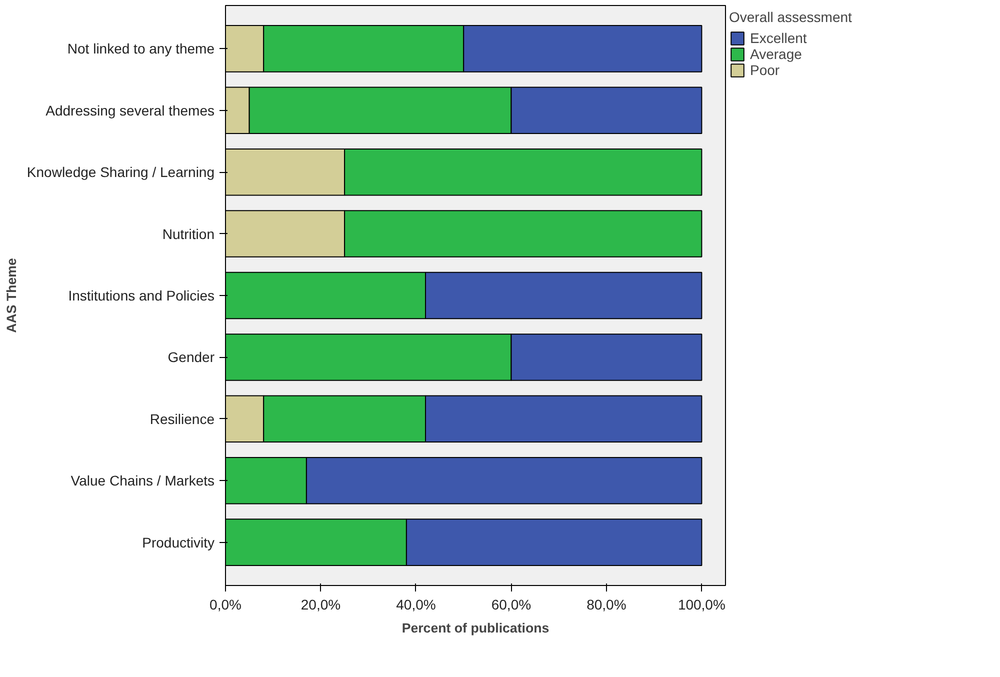 The image size is (1000, 677). I want to click on x-tick-label: 60,0%, so click(511, 604).